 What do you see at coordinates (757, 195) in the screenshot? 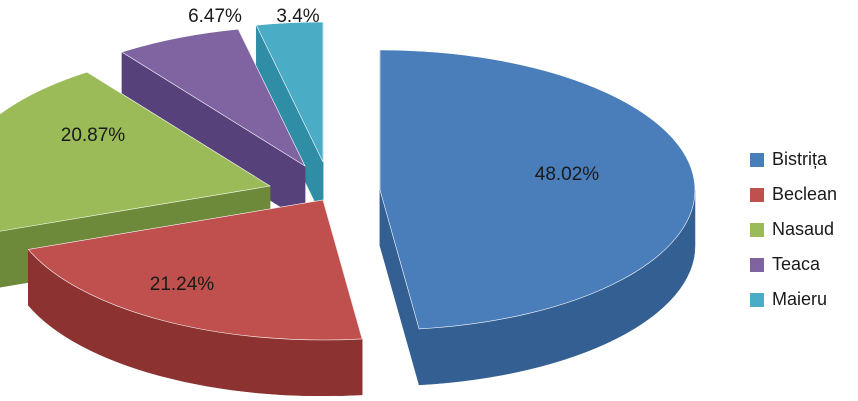
I see `legend-swatch-beclean` at bounding box center [757, 195].